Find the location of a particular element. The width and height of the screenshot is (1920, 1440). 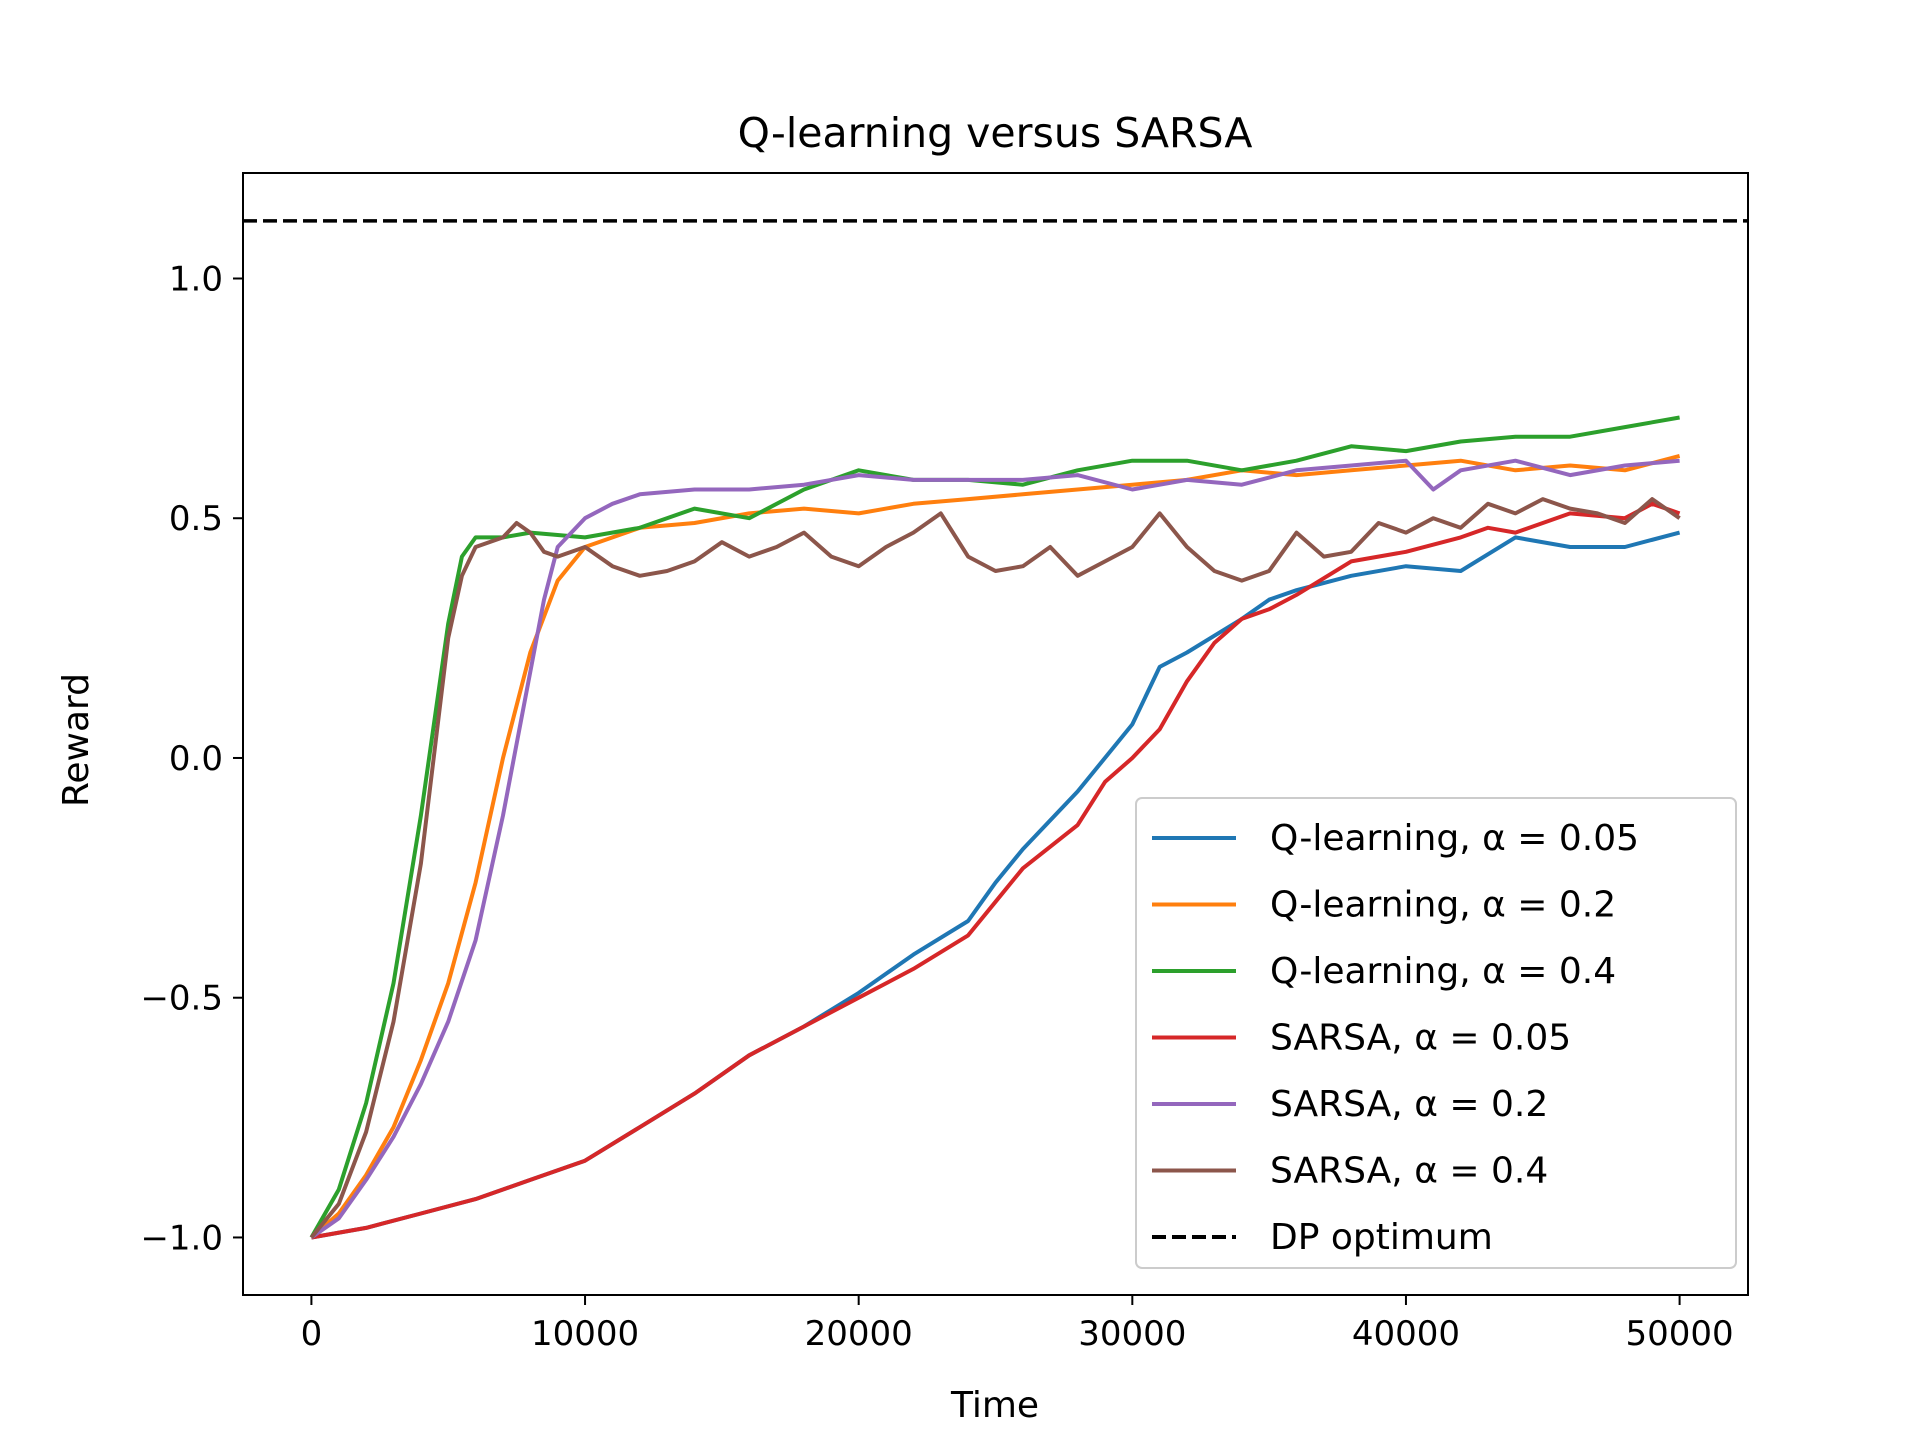

legend-label-q-learning-0-2: Q-learning, α = 0.2 is located at coordinates (1443, 905).